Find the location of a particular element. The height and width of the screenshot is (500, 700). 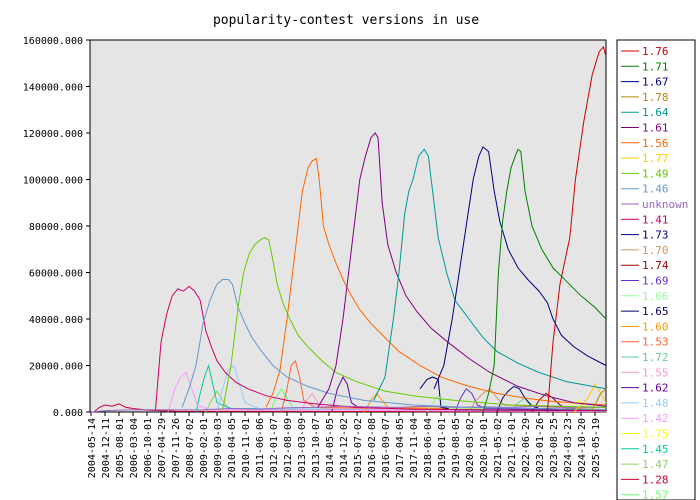

legend-label: 1.64 is located at coordinates (655, 112).